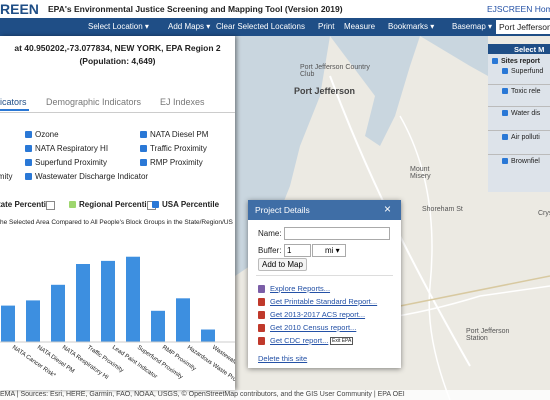 The height and width of the screenshot is (400, 550). I want to click on indicator: Superfund Proximity, so click(66, 162).